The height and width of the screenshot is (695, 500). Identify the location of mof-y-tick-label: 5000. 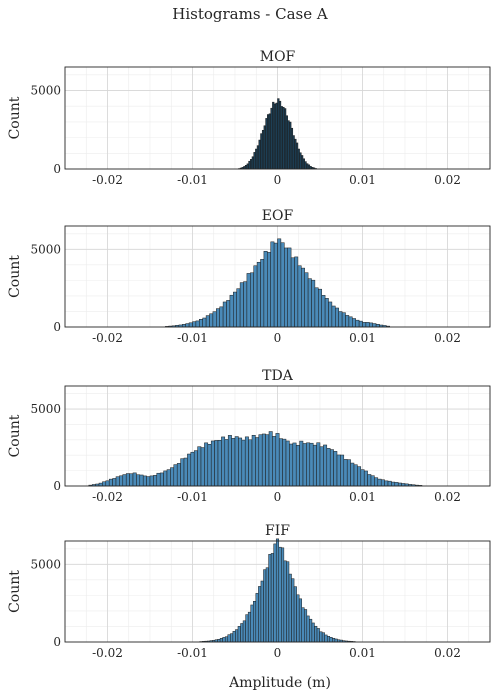
(45, 91).